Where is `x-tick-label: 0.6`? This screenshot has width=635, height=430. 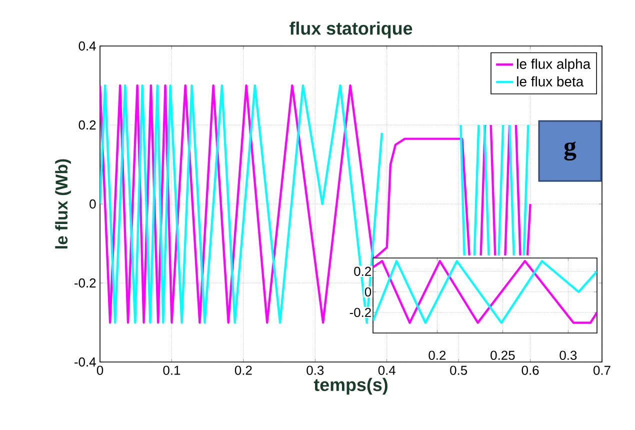 x-tick-label: 0.6 is located at coordinates (530, 370).